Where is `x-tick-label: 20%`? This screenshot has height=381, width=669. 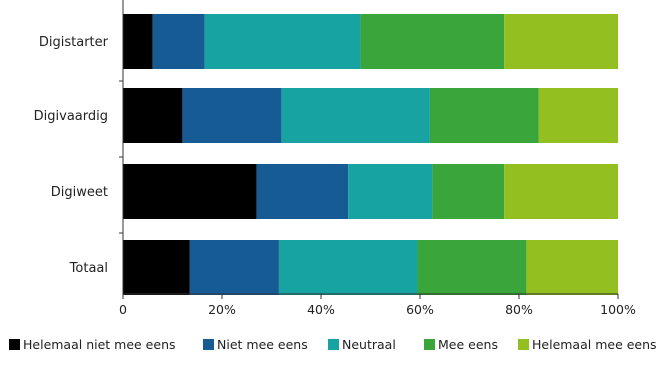 x-tick-label: 20% is located at coordinates (222, 309).